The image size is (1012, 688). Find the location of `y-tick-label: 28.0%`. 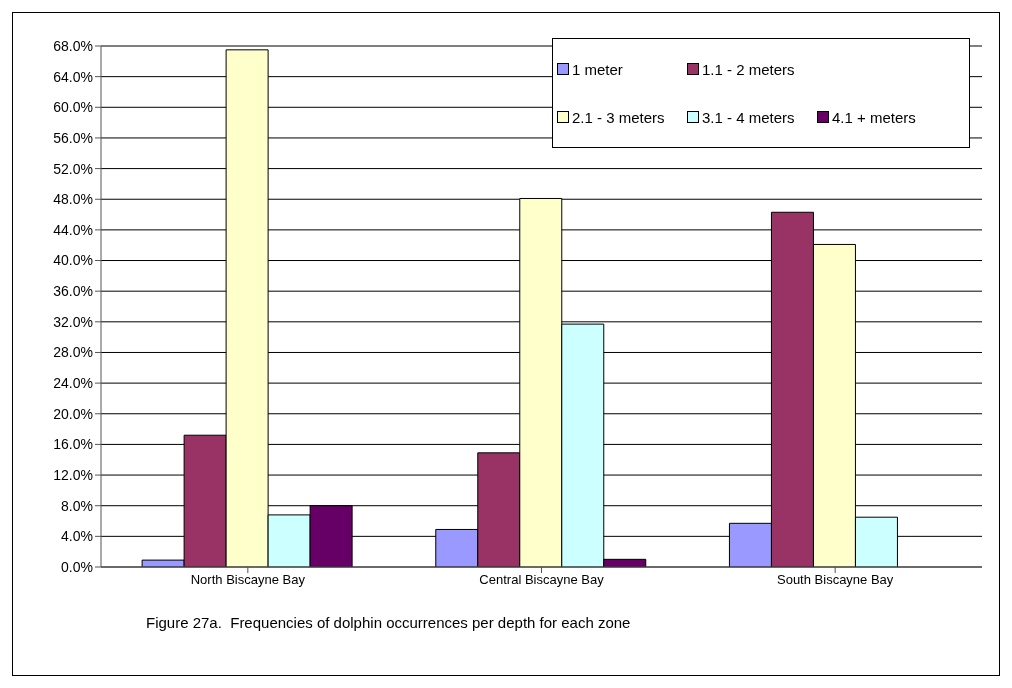

y-tick-label: 28.0% is located at coordinates (73, 352).